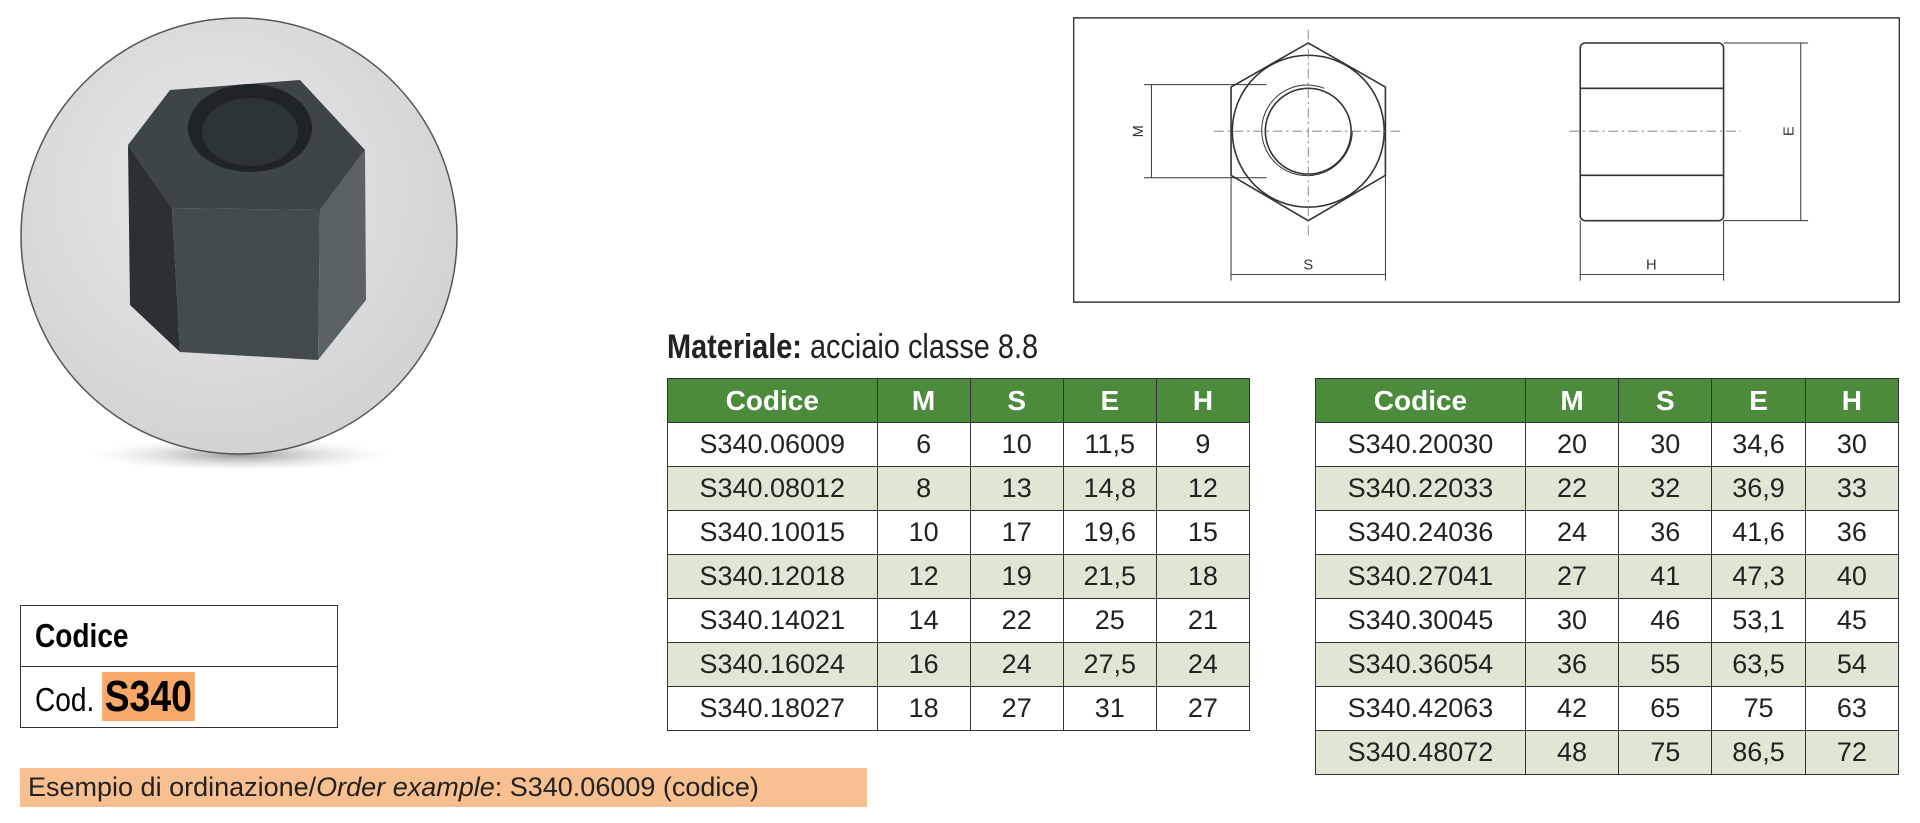  I want to click on value-cell: 32, so click(1665, 488).